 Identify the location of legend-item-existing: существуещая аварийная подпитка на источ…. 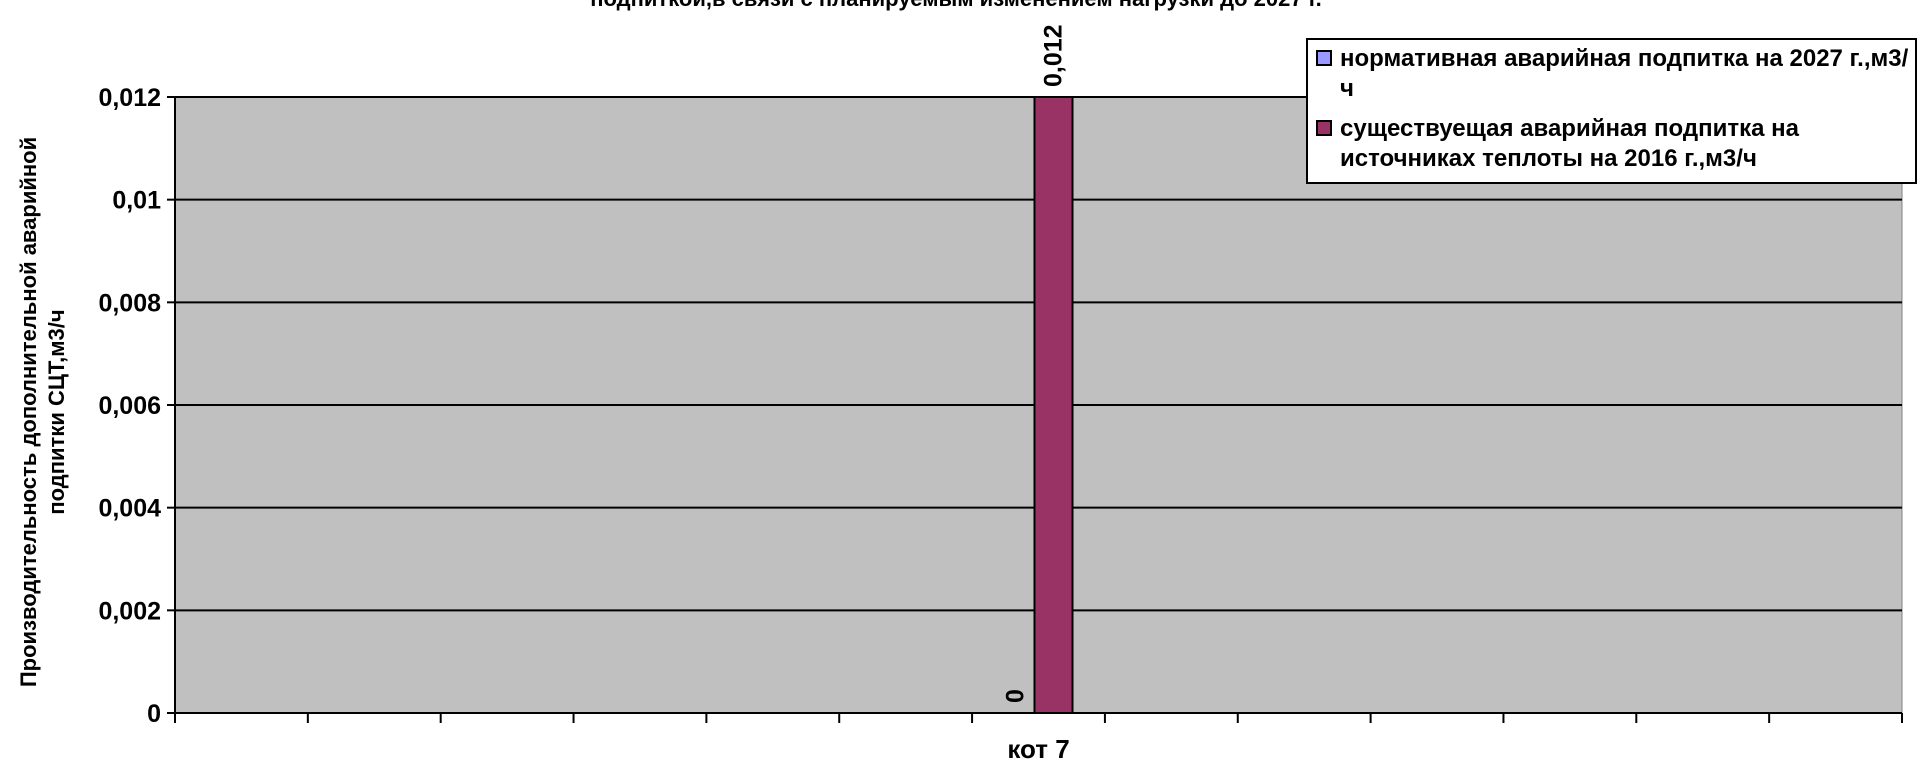
(1616, 144).